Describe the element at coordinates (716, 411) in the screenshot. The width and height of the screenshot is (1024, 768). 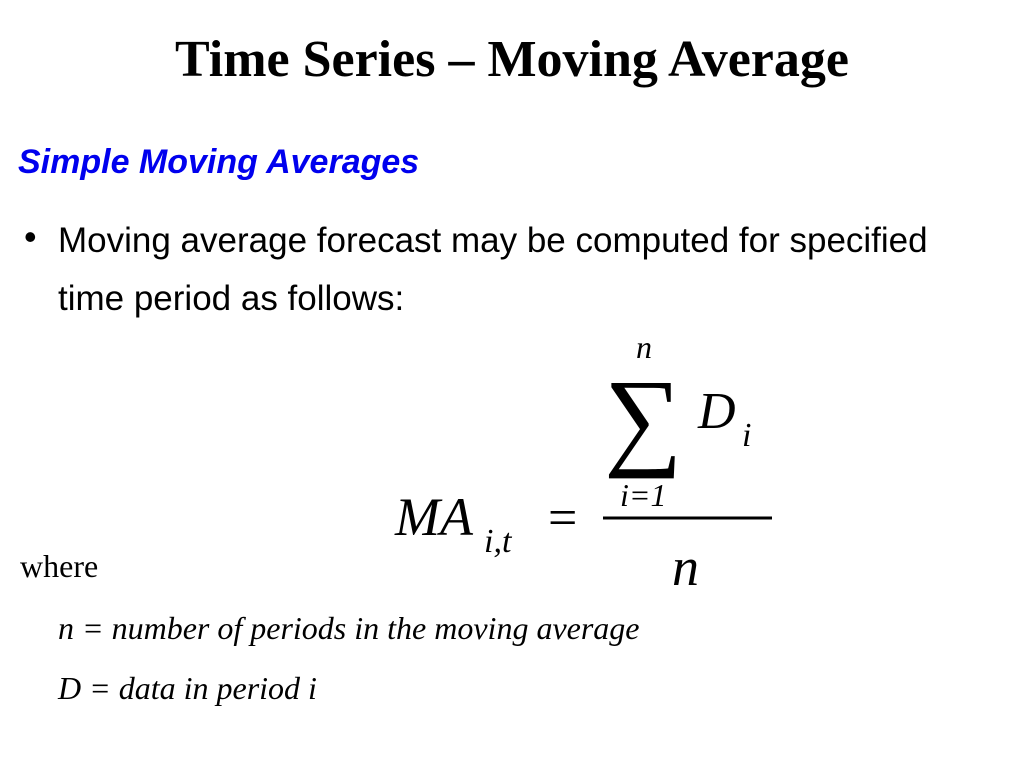
I see `sum-term: D` at that location.